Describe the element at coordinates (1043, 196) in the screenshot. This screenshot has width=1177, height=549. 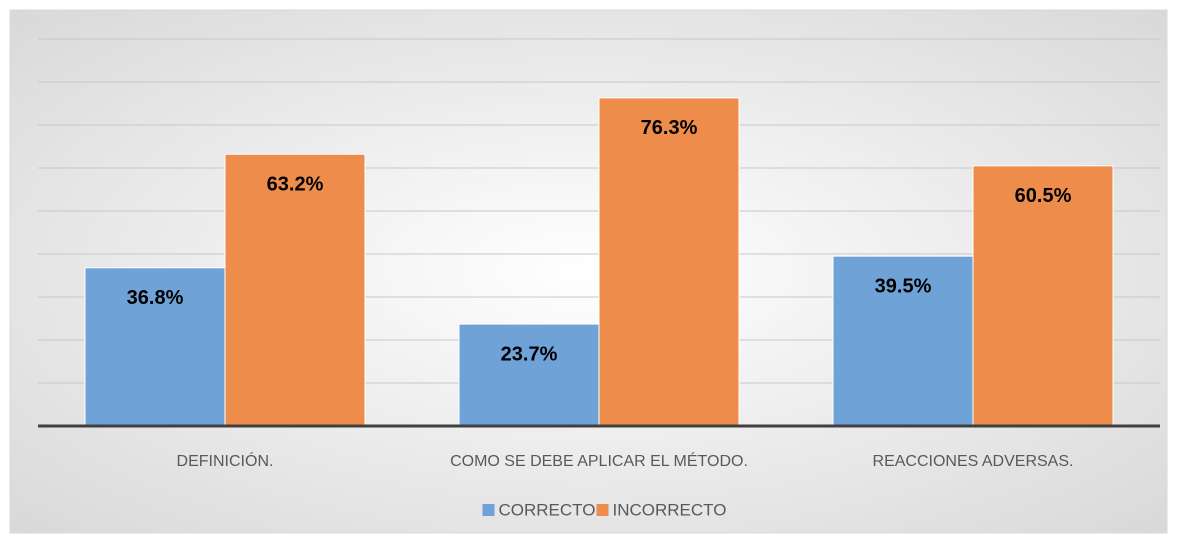
I see `data-label: 60.5%` at that location.